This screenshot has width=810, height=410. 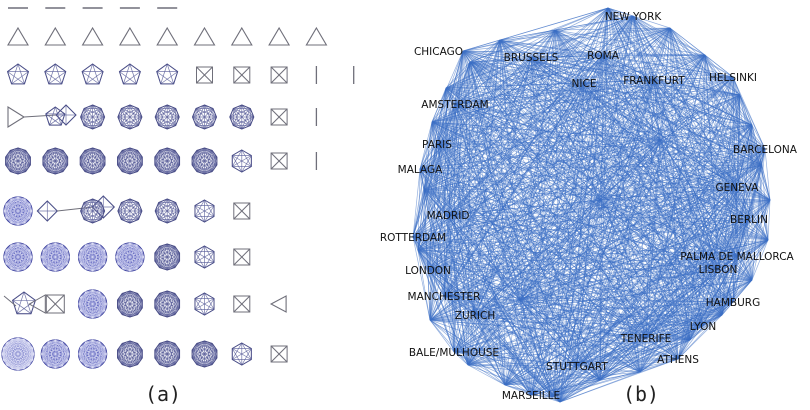 I want to click on motif-tri, so click(x=316, y=36).